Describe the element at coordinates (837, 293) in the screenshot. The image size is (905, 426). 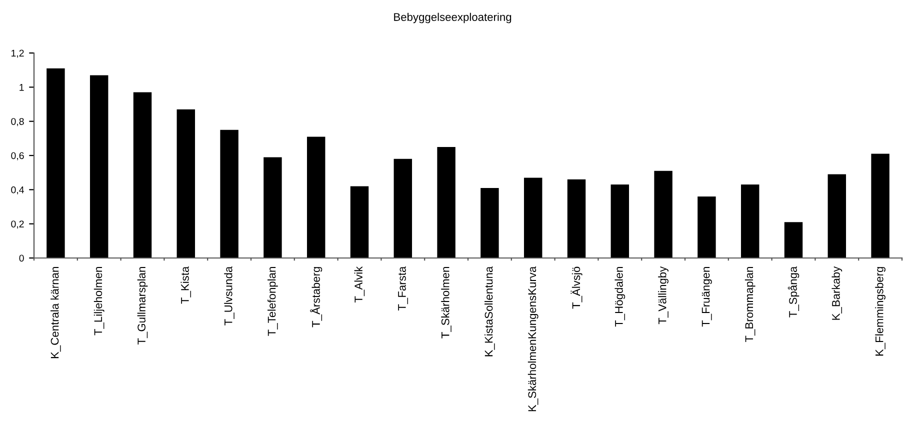
I see `x-tick-label: K_Barkaby` at that location.